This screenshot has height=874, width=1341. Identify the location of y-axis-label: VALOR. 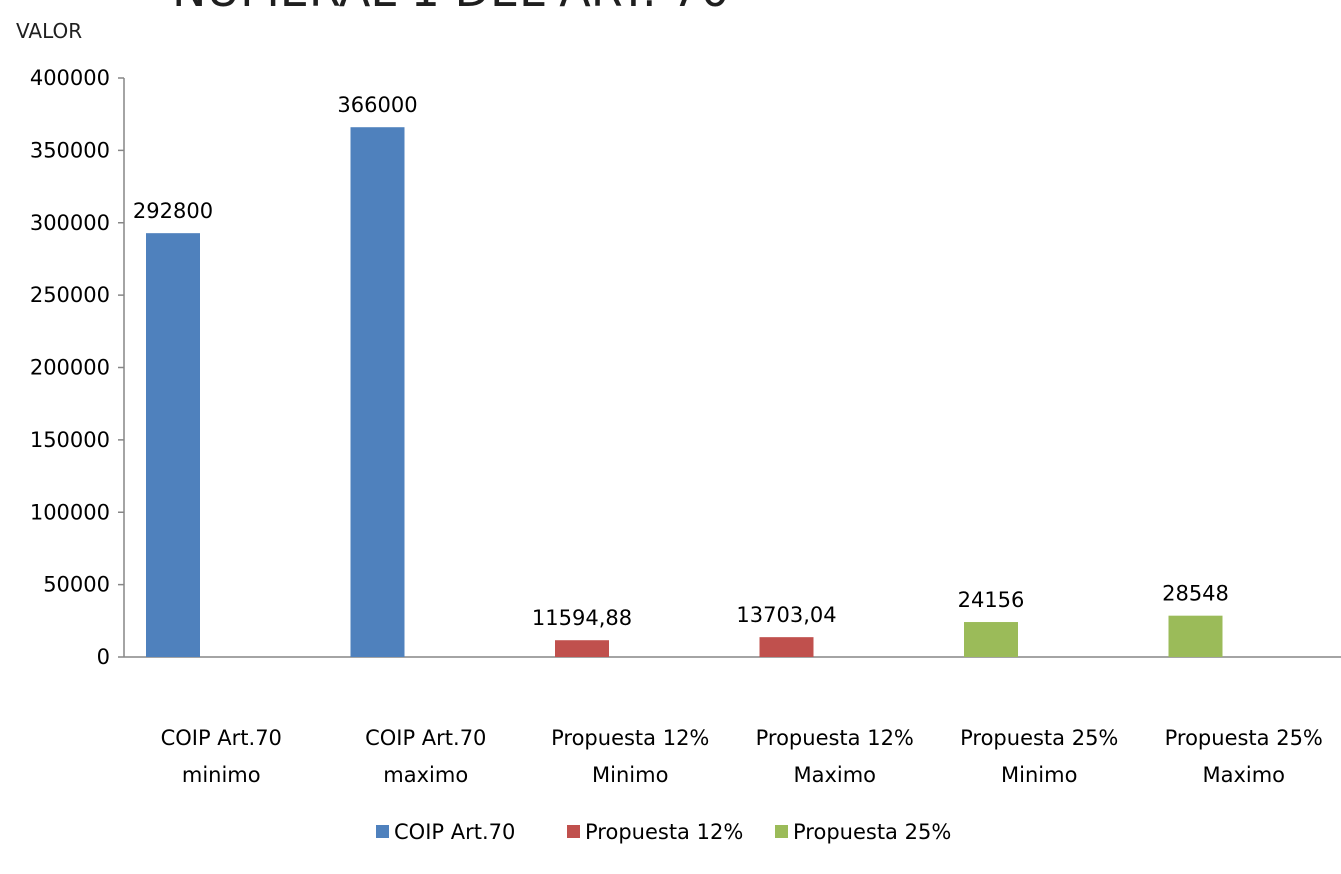
(49, 31).